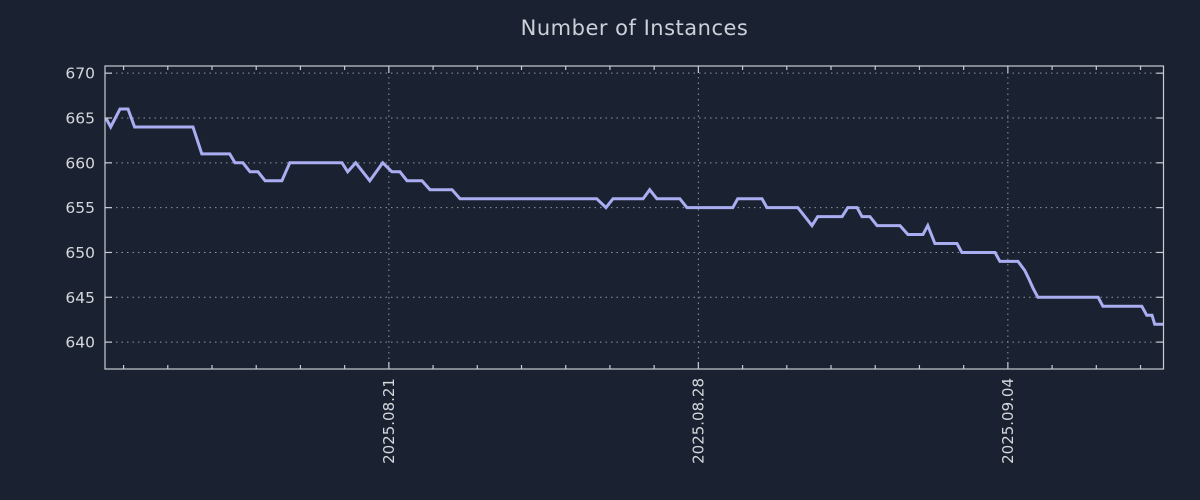 This screenshot has height=500, width=1200. What do you see at coordinates (80, 118) in the screenshot?
I see `y-tick-label: 665` at bounding box center [80, 118].